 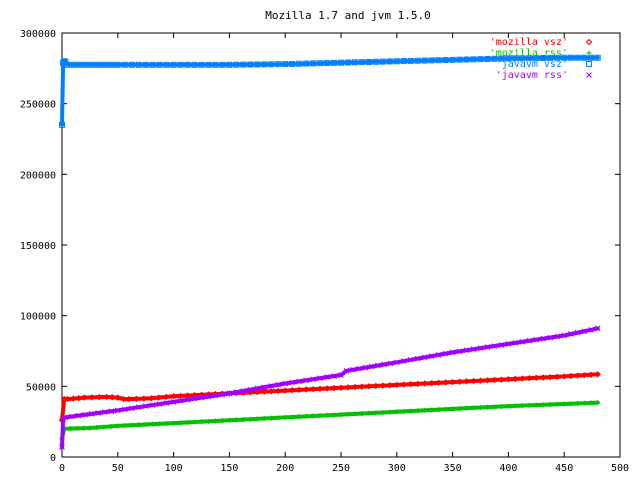 What do you see at coordinates (41, 387) in the screenshot?
I see `y-tick-label: 50000` at bounding box center [41, 387].